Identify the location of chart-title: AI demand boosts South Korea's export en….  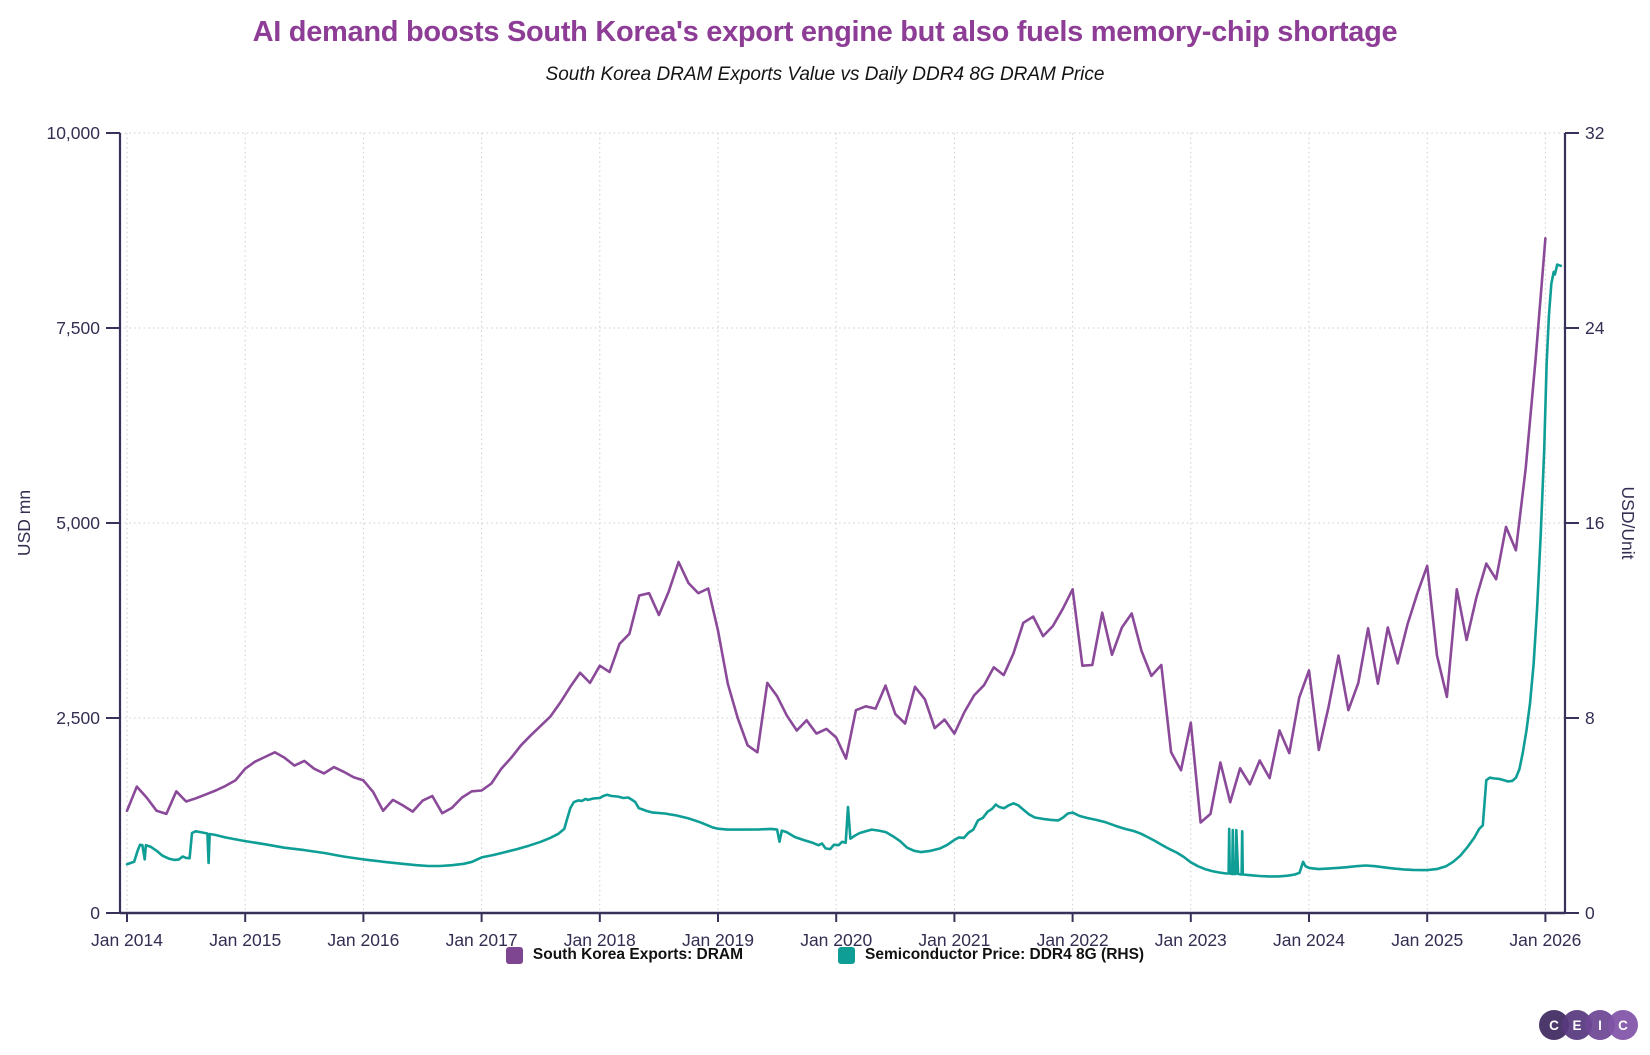
(825, 32).